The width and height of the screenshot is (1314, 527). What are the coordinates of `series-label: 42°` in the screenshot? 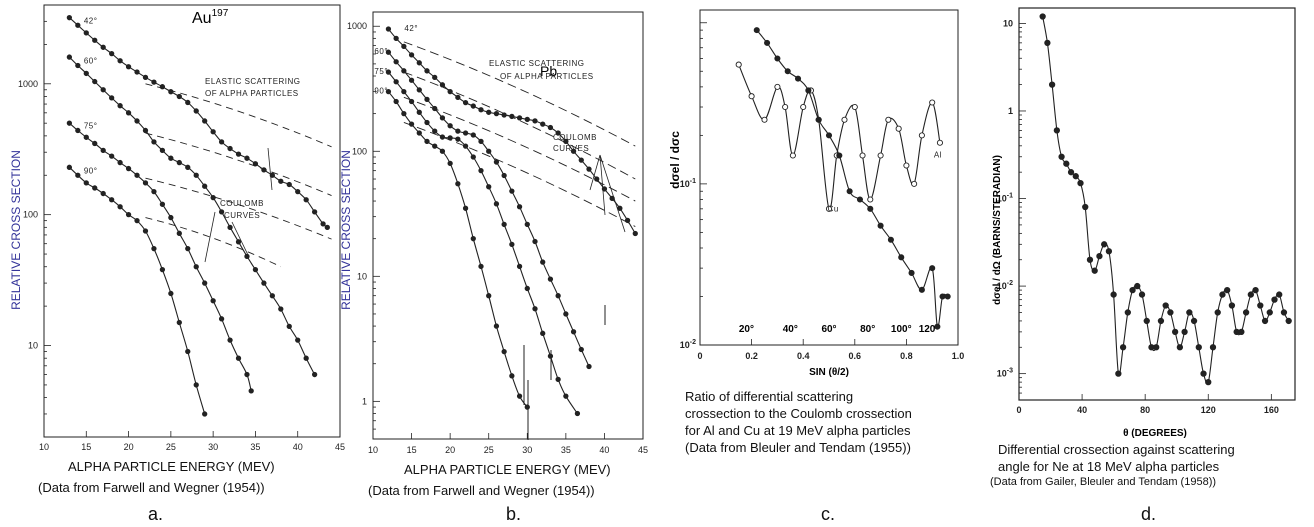 It's located at (411, 28).